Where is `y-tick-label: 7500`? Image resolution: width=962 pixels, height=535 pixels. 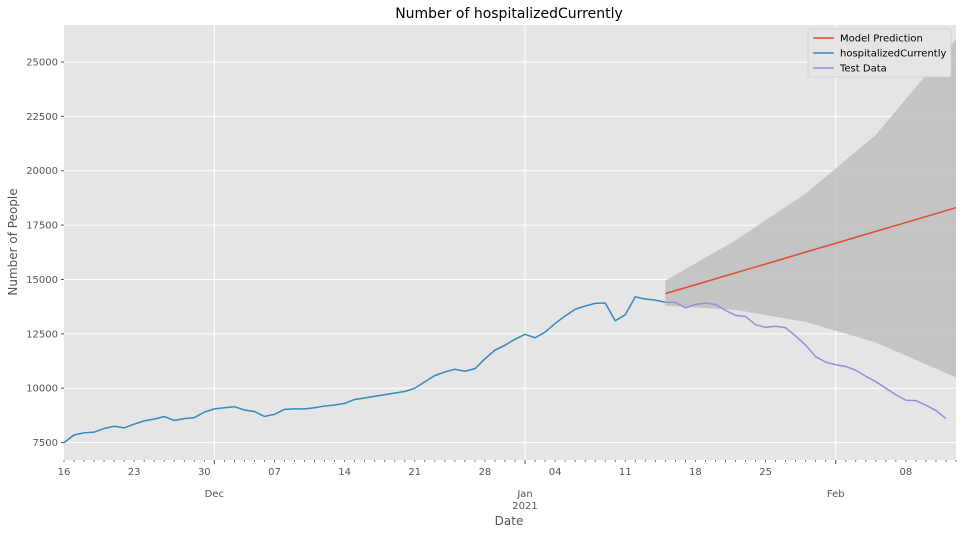
y-tick-label: 7500 is located at coordinates (45, 443).